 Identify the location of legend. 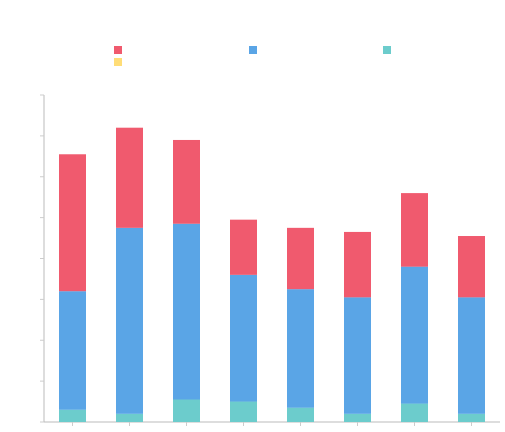
(252, 56).